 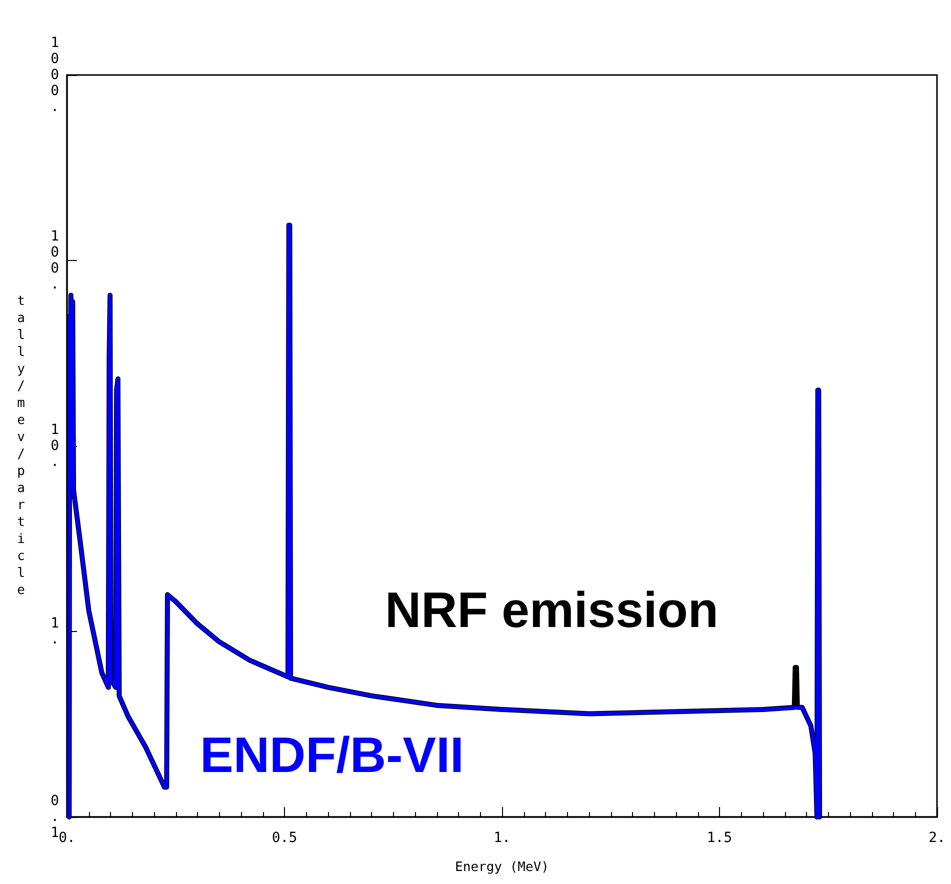 What do you see at coordinates (502, 838) in the screenshot?
I see `x-tick-label: 1.` at bounding box center [502, 838].